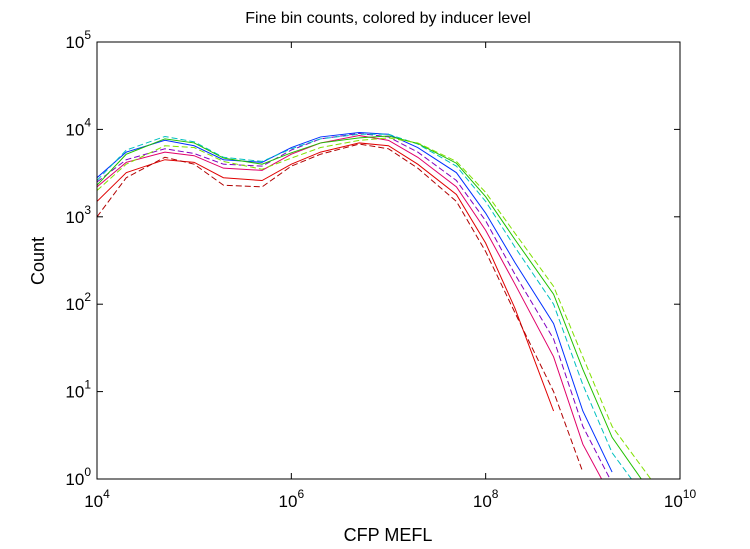 This screenshot has width=750, height=549. I want to click on x-axis-label: CFP MEFL, so click(388, 535).